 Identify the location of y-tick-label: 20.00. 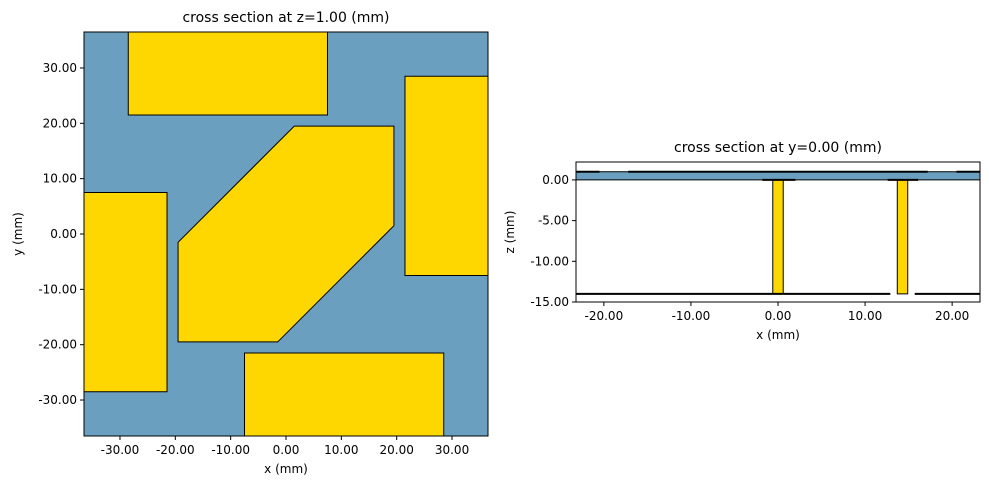
(60, 123).